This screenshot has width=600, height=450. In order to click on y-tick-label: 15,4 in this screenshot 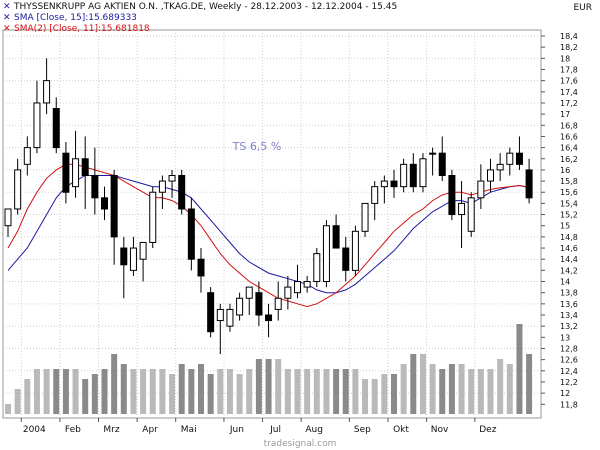, I will do `click(569, 203)`.